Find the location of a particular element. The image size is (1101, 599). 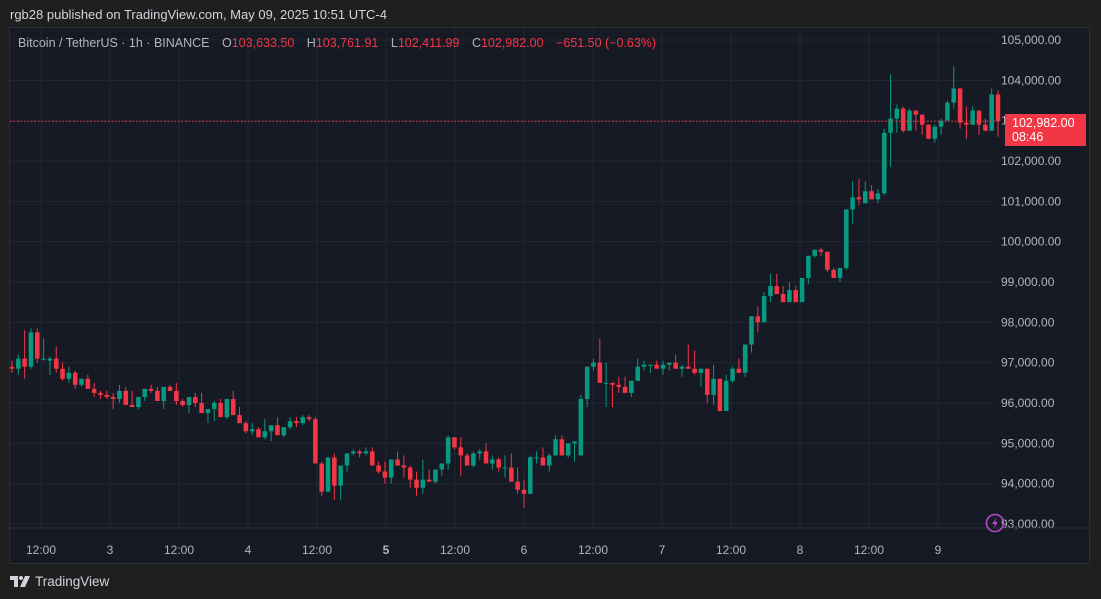

low-value: 102,411.99 is located at coordinates (428, 43).